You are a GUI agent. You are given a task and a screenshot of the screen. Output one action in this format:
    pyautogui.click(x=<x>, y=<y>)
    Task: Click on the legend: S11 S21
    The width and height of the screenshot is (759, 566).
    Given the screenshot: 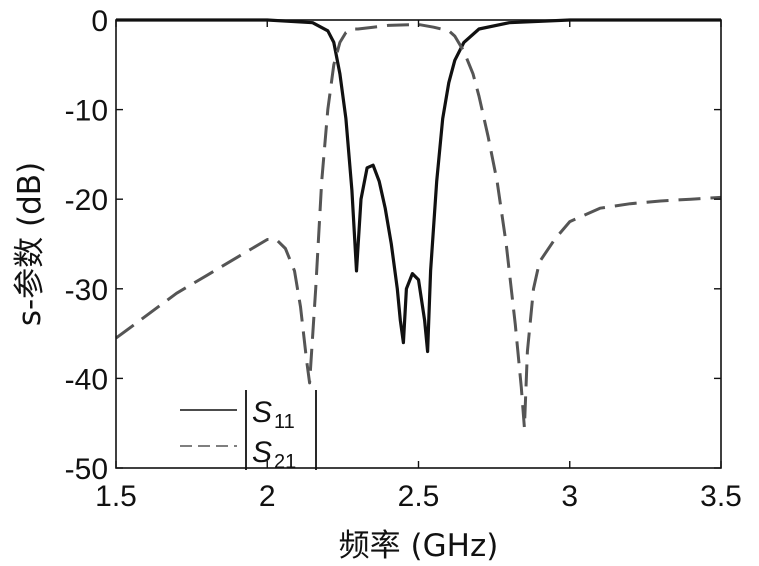 What is the action you would take?
    pyautogui.click(x=248, y=431)
    